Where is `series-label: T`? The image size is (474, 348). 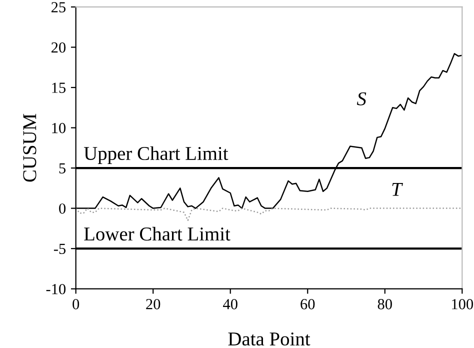
series-label: T is located at coordinates (397, 189).